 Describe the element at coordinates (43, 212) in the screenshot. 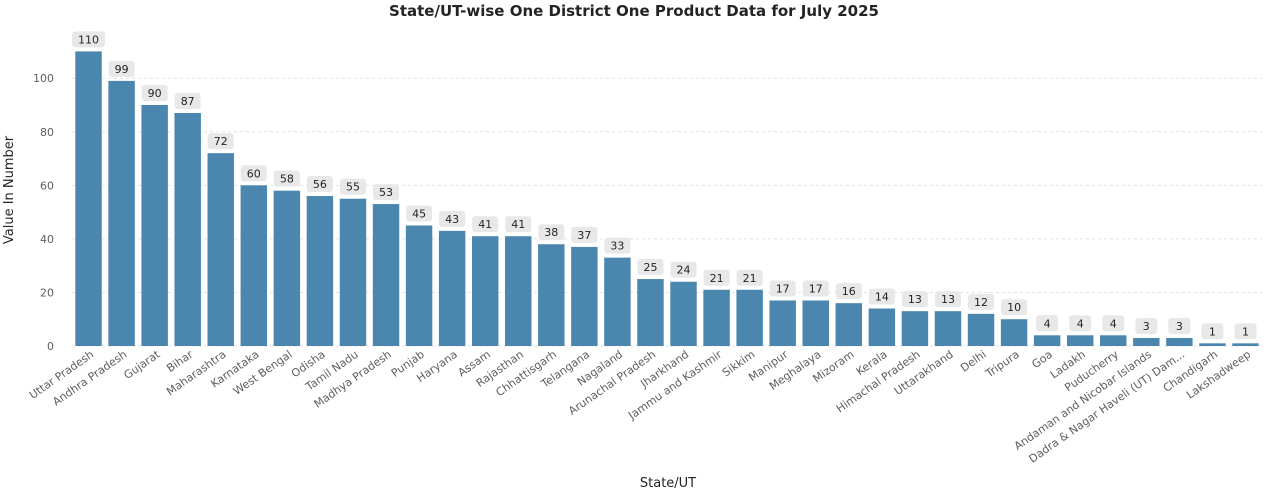

I see `y-axis-ticks: 0 20 40 60 80 100` at that location.